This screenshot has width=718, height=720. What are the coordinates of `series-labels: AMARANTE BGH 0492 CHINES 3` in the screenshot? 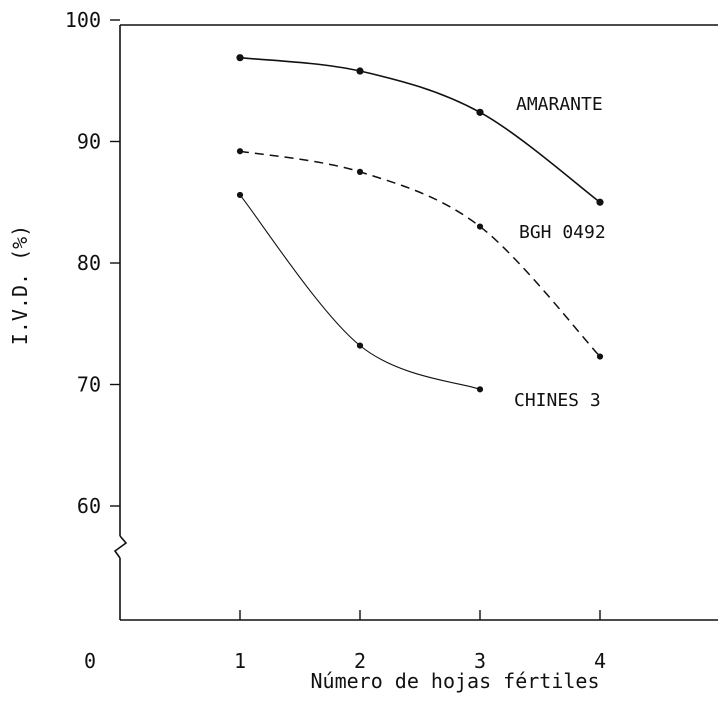 It's located at (560, 252).